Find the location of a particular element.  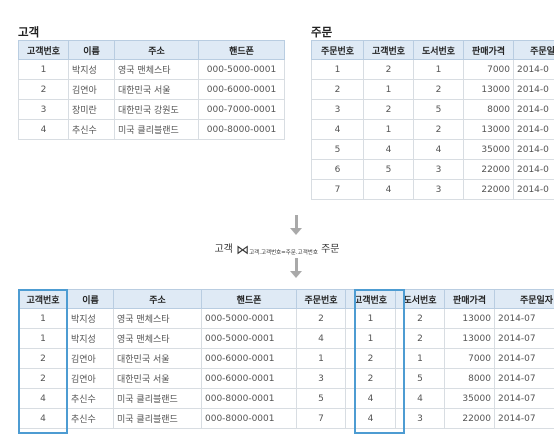

result-table-cell: 35000 is located at coordinates (469, 398).